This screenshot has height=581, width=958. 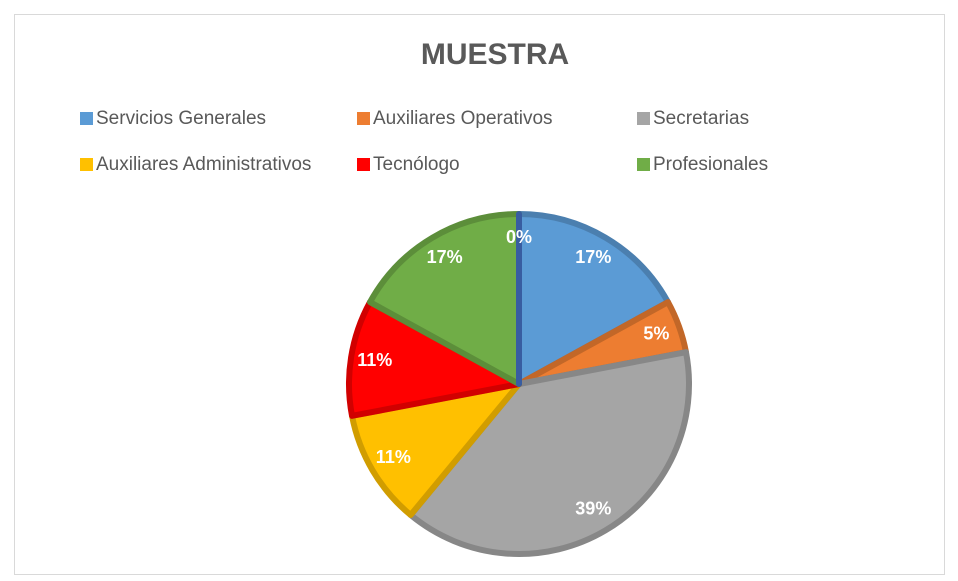 What do you see at coordinates (203, 164) in the screenshot?
I see `legend-label: Auxiliares Administrativos` at bounding box center [203, 164].